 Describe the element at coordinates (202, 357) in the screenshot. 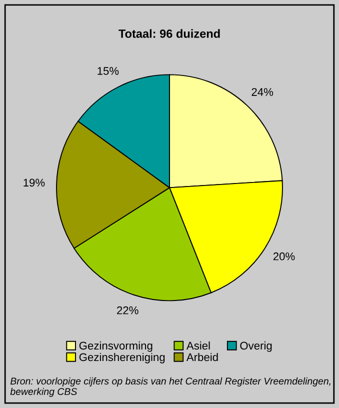

I see `legend-label: Arbeid` at that location.